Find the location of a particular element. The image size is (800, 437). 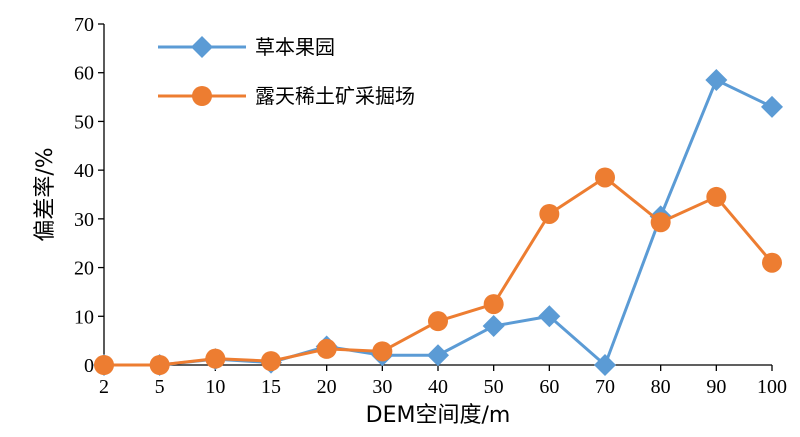

y-tick-label: 30 is located at coordinates (84, 220).